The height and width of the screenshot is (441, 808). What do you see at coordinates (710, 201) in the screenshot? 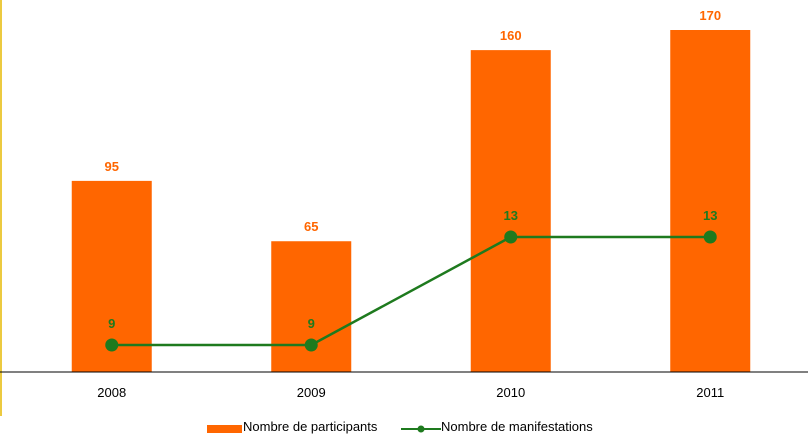
I see `bar-2011` at bounding box center [710, 201].